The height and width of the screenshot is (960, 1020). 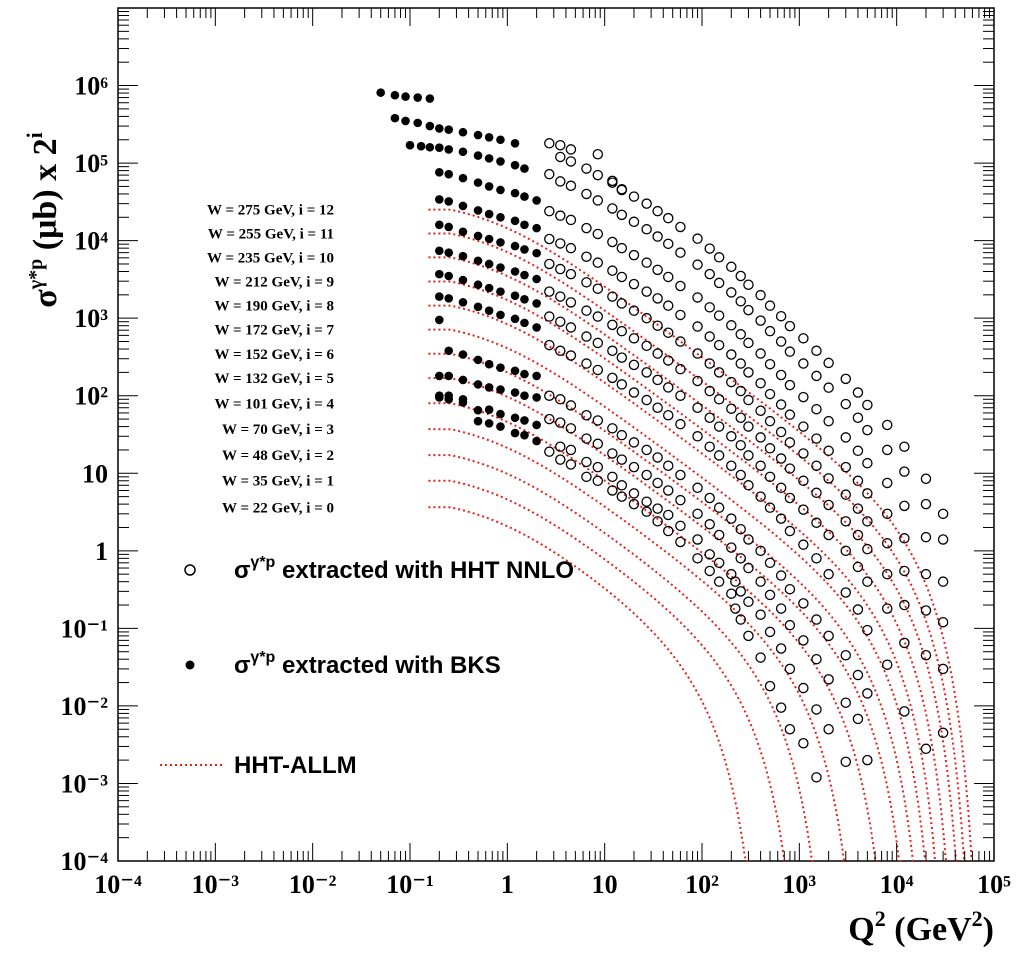 What do you see at coordinates (91, 396) in the screenshot?
I see `y-tick-label: 10²` at bounding box center [91, 396].